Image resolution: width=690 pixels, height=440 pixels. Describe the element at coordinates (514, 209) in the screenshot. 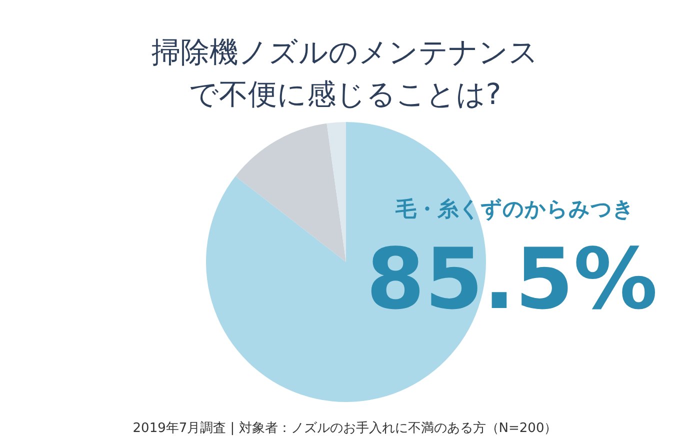

I see `slice-label: 毛・糸くずのからみつき` at that location.